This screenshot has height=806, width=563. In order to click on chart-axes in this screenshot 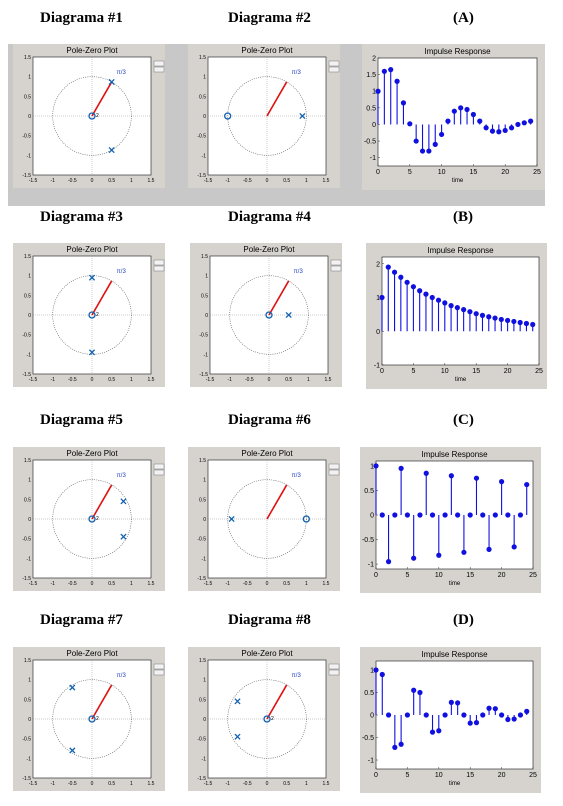, I will do `click(460, 311)`.